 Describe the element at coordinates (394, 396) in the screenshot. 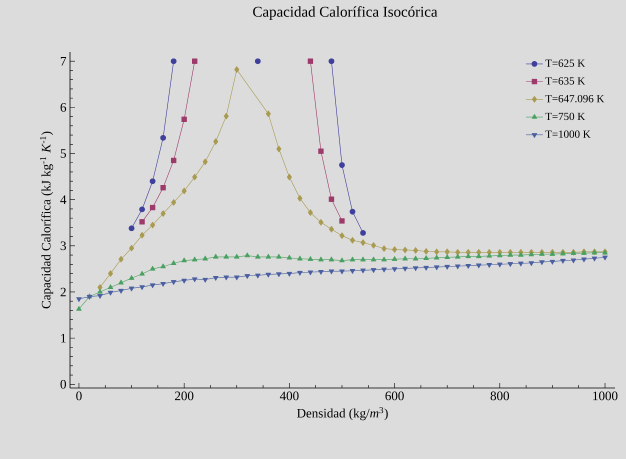

I see `x-tick-label: 600` at that location.